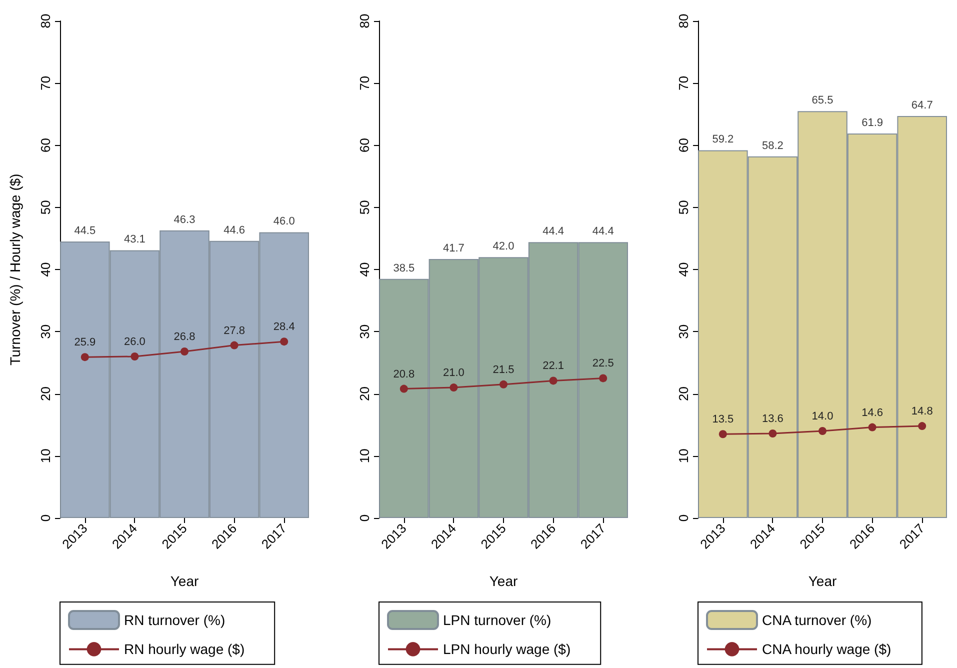  Describe the element at coordinates (404, 374) in the screenshot. I see `data-label: 20.8` at that location.